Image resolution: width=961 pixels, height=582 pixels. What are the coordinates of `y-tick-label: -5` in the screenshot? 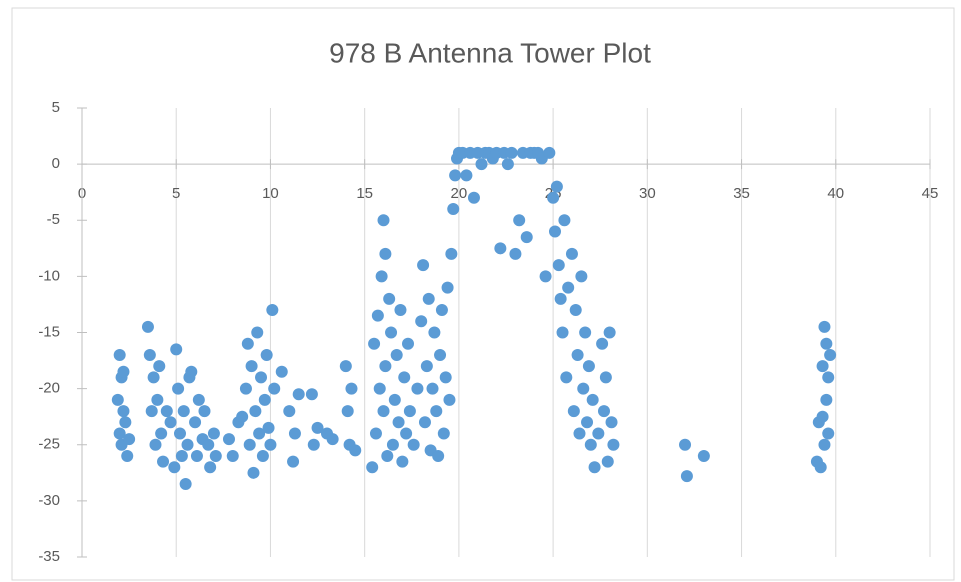 It's located at (53, 219).